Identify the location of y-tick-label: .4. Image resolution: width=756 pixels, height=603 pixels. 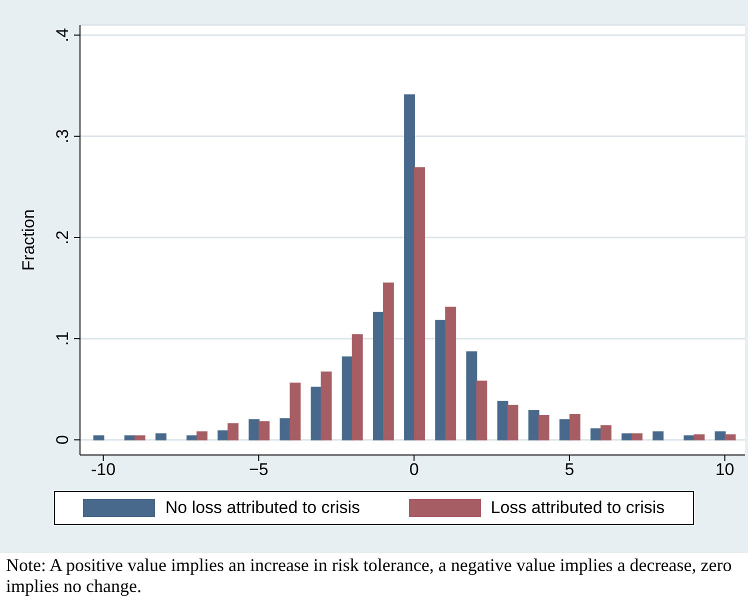
(62, 35).